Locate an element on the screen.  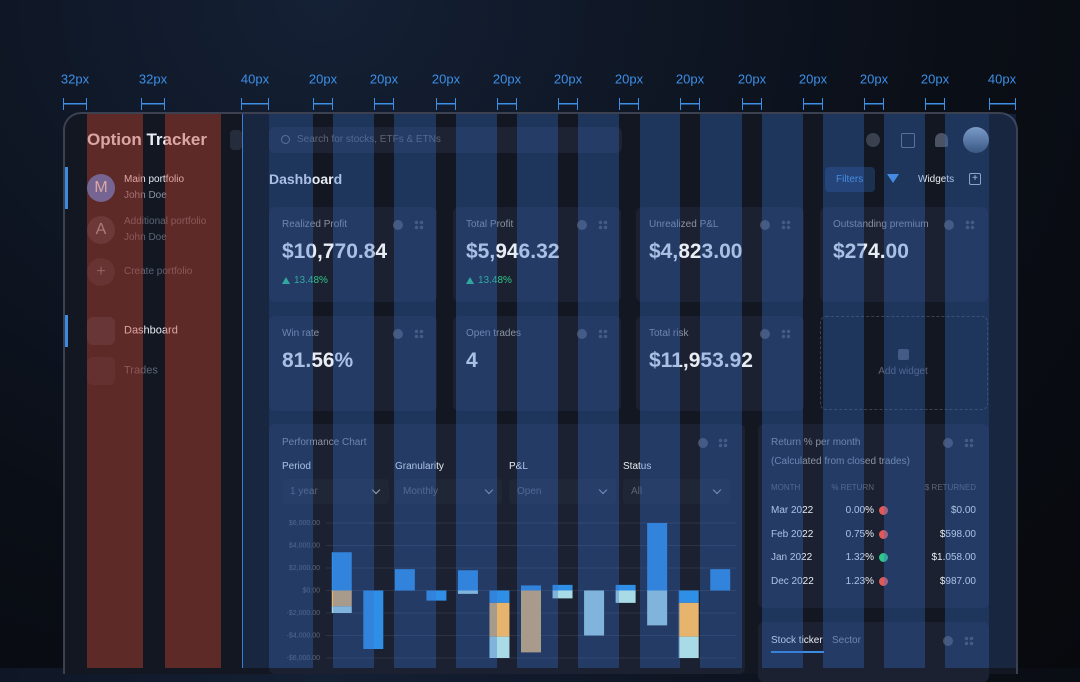
panel-title: Performance Chart is located at coordinates (324, 442).